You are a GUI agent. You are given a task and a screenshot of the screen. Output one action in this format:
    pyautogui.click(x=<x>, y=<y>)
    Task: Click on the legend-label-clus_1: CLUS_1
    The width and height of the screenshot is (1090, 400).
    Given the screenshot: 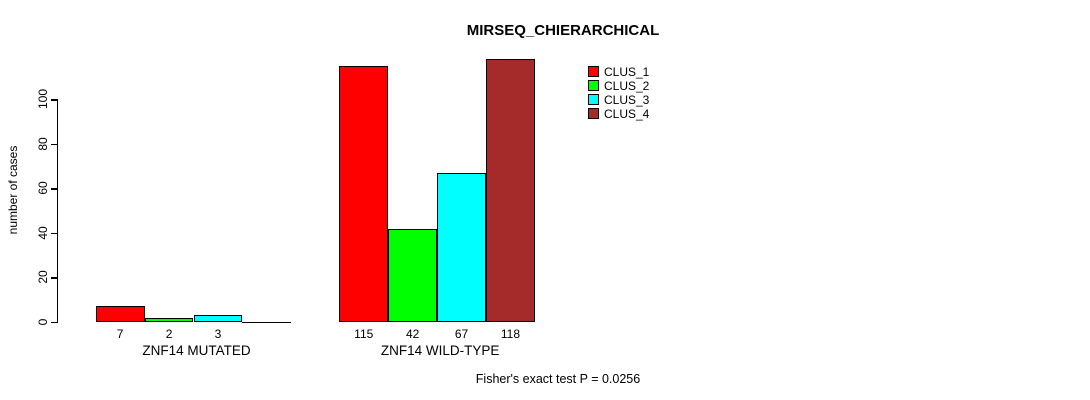 What is the action you would take?
    pyautogui.click(x=627, y=72)
    